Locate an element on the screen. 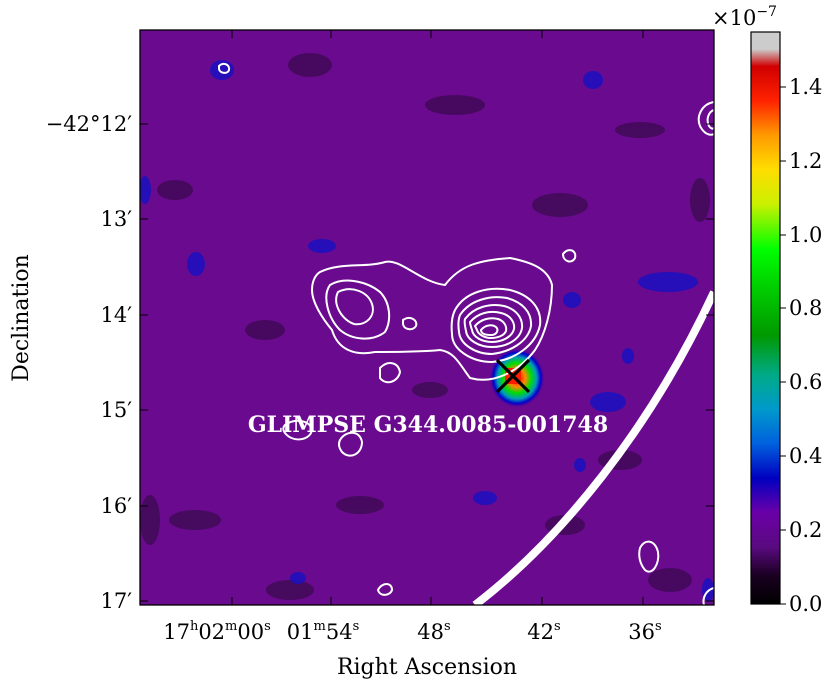 The height and width of the screenshot is (689, 830). contour-outer is located at coordinates (432, 318).